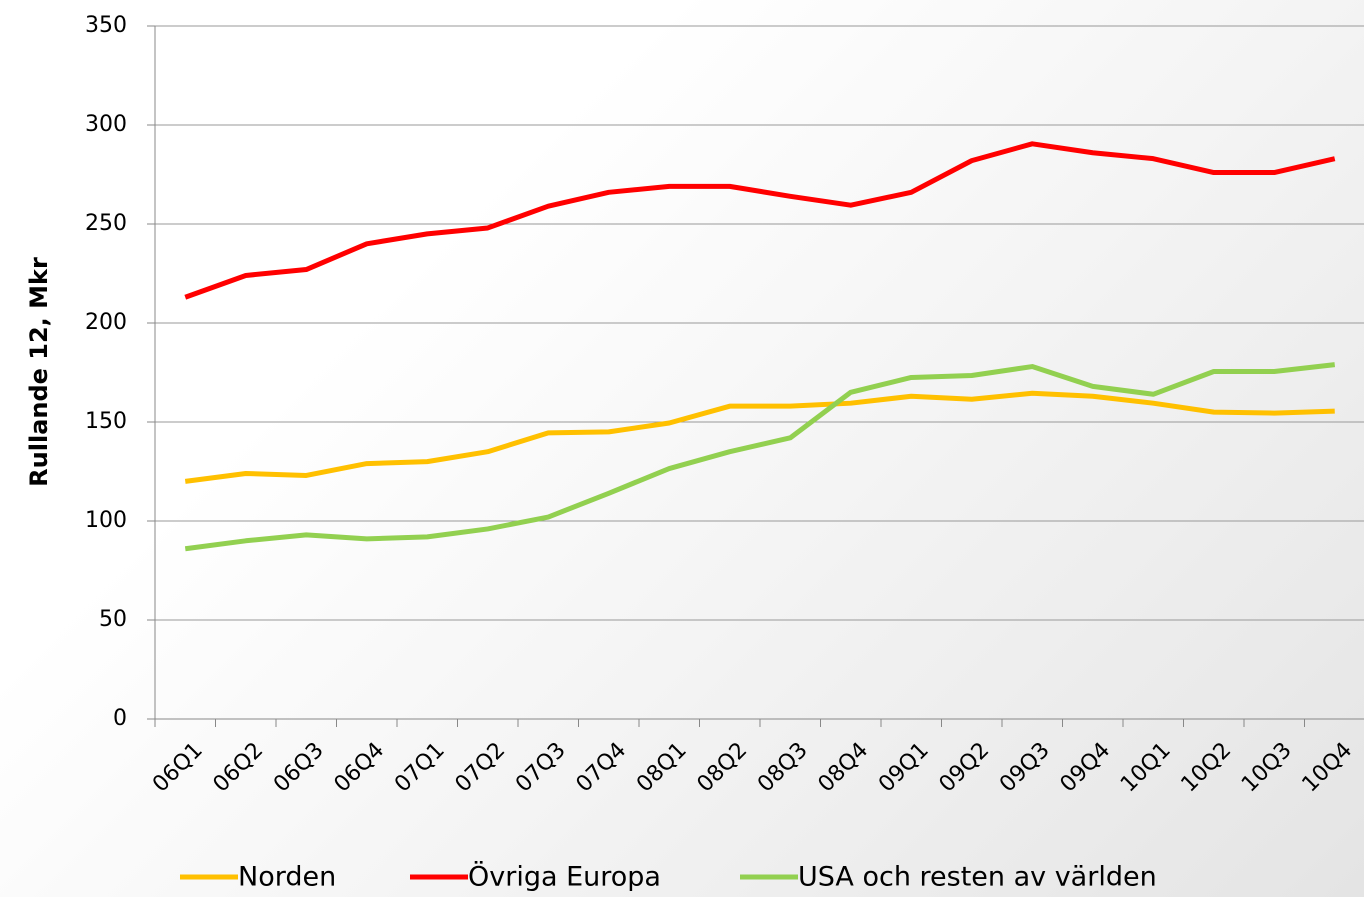  Describe the element at coordinates (113, 619) in the screenshot. I see `y-tick-label: 50` at that location.